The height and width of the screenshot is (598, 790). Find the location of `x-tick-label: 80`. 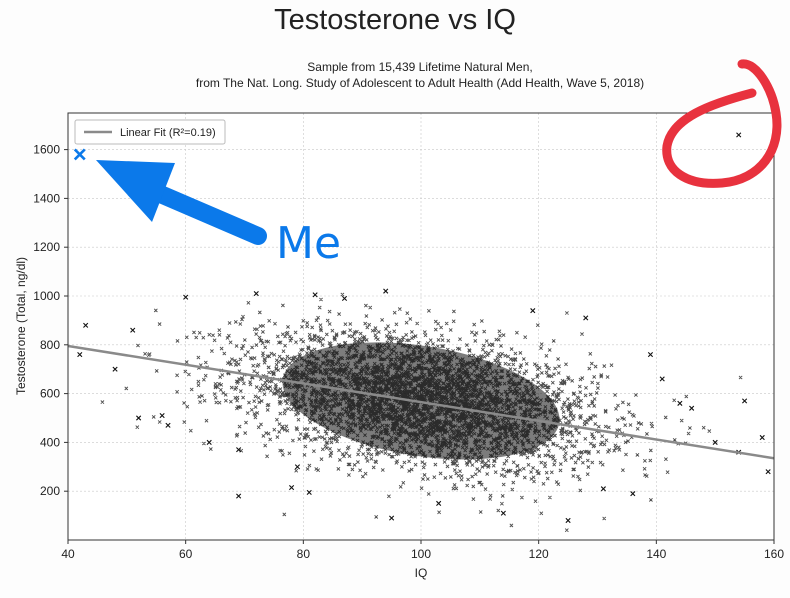

x-tick-label: 80 is located at coordinates (304, 554).